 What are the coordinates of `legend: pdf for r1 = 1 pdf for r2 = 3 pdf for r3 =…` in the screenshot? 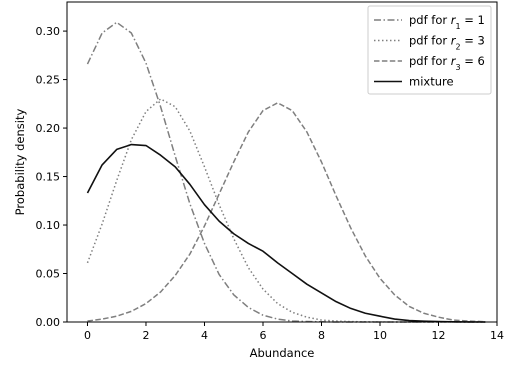 It's located at (429, 50).